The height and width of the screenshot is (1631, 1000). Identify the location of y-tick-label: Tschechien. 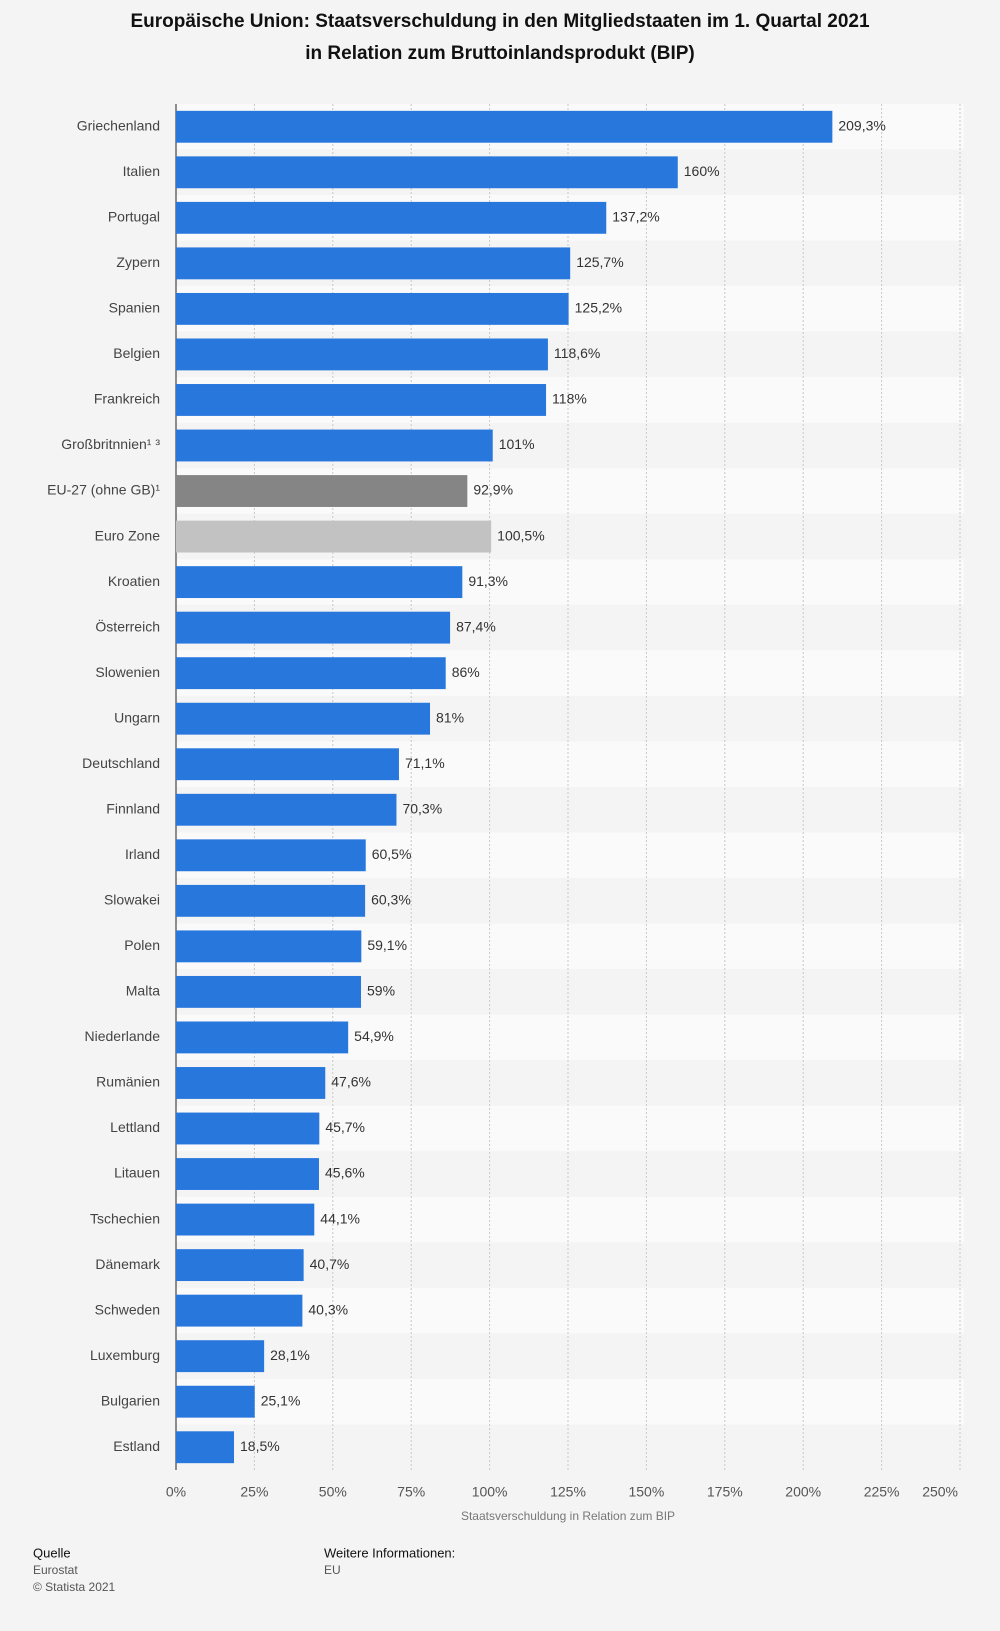
(125, 1218).